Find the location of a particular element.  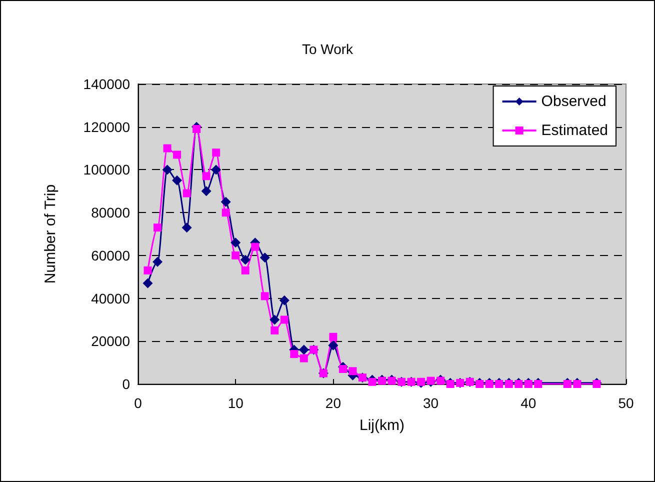

legend-label: Observed is located at coordinates (573, 101).